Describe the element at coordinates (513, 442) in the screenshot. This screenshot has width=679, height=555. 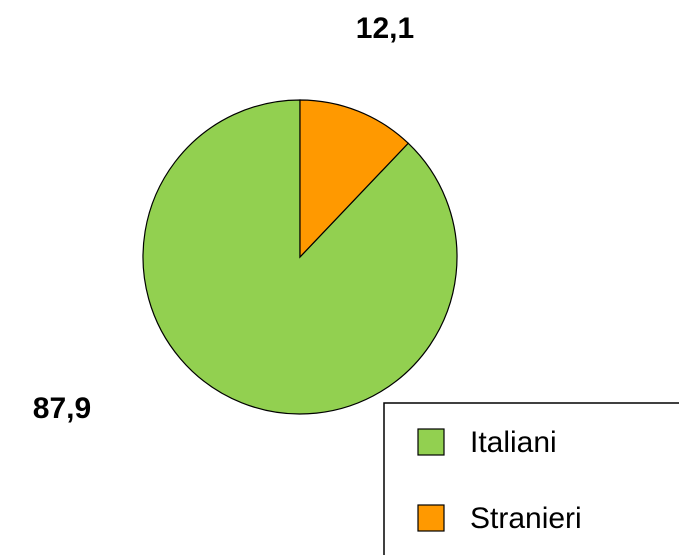
I see `legend-label: Italiani` at that location.